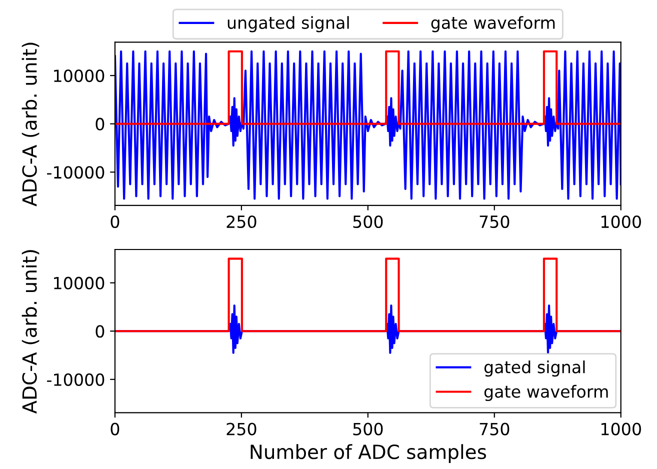 The height and width of the screenshot is (469, 657). Describe the element at coordinates (534, 368) in the screenshot. I see `legend-label: gated signal` at that location.